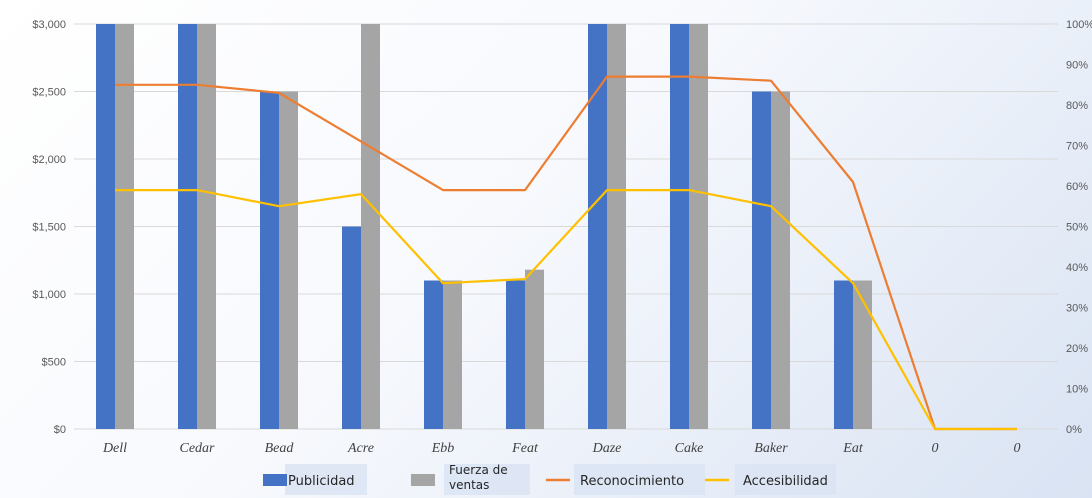  What do you see at coordinates (632, 481) in the screenshot?
I see `legend-label: Reconocimiento` at bounding box center [632, 481].